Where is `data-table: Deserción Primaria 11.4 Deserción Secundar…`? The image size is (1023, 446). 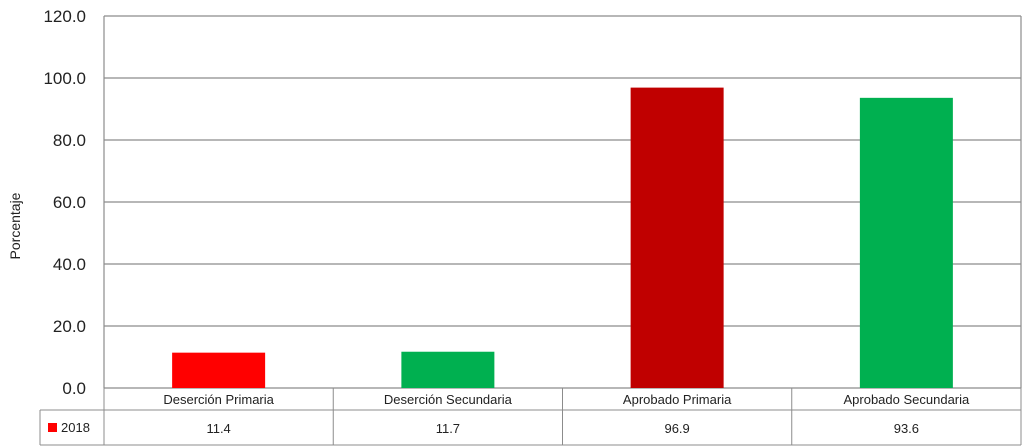 data-table: Deserción Primaria 11.4 Deserción Secundar… is located at coordinates (530, 417).